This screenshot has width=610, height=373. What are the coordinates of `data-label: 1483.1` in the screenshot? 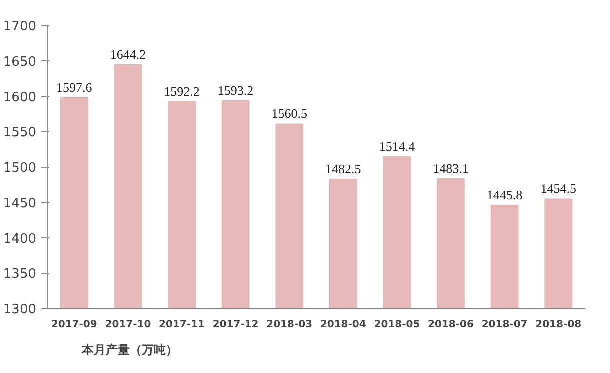 It's located at (451, 168).